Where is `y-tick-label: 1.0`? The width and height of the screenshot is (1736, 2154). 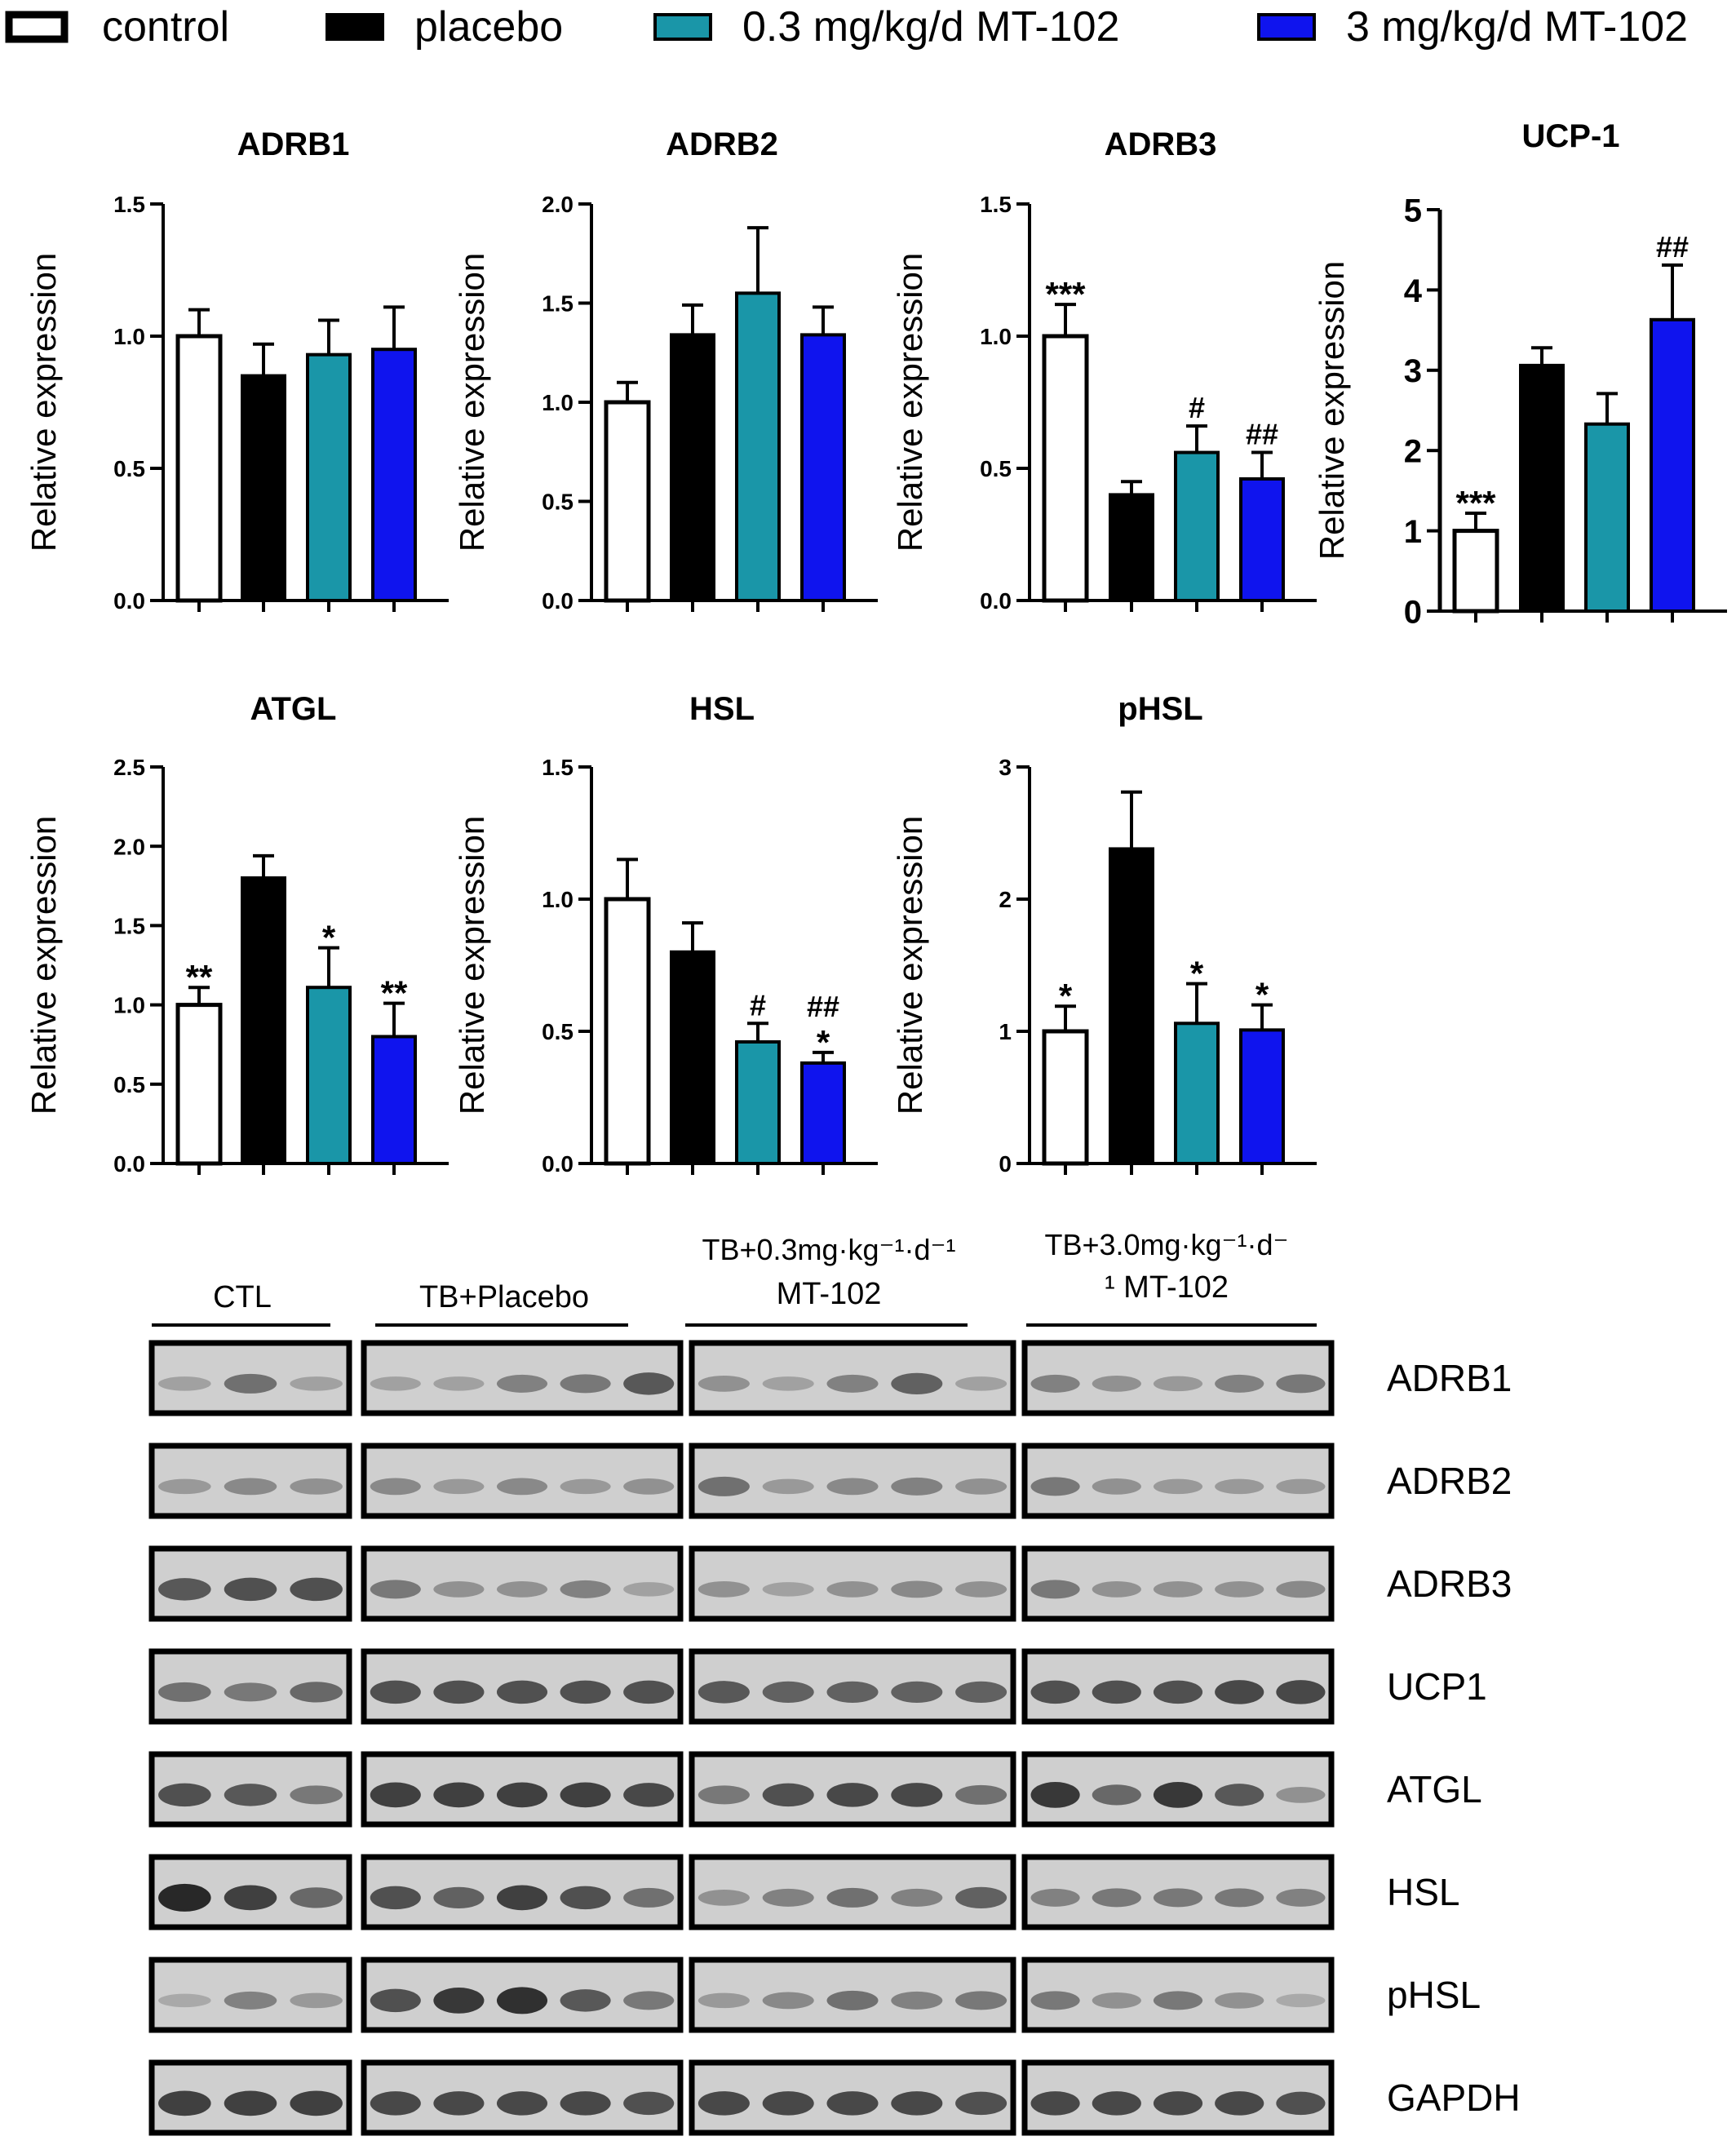
y-tick-label: 1.0 is located at coordinates (129, 1005).